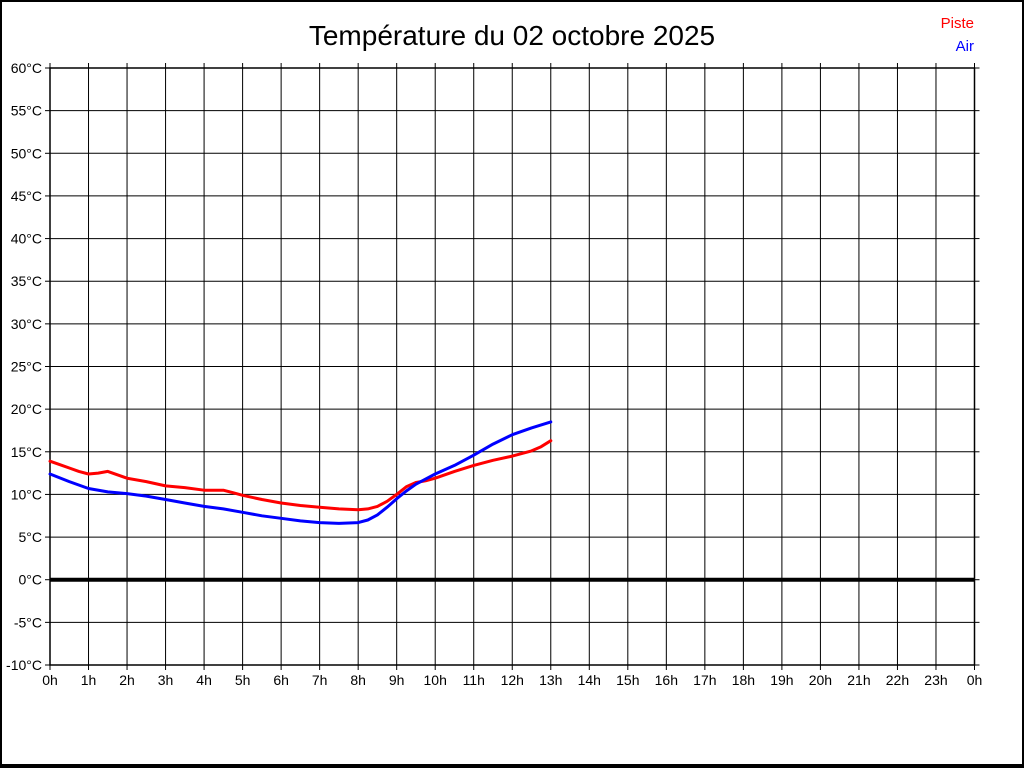 Image resolution: width=1024 pixels, height=773 pixels. What do you see at coordinates (957, 23) in the screenshot?
I see `legend-item-piste: Piste` at bounding box center [957, 23].